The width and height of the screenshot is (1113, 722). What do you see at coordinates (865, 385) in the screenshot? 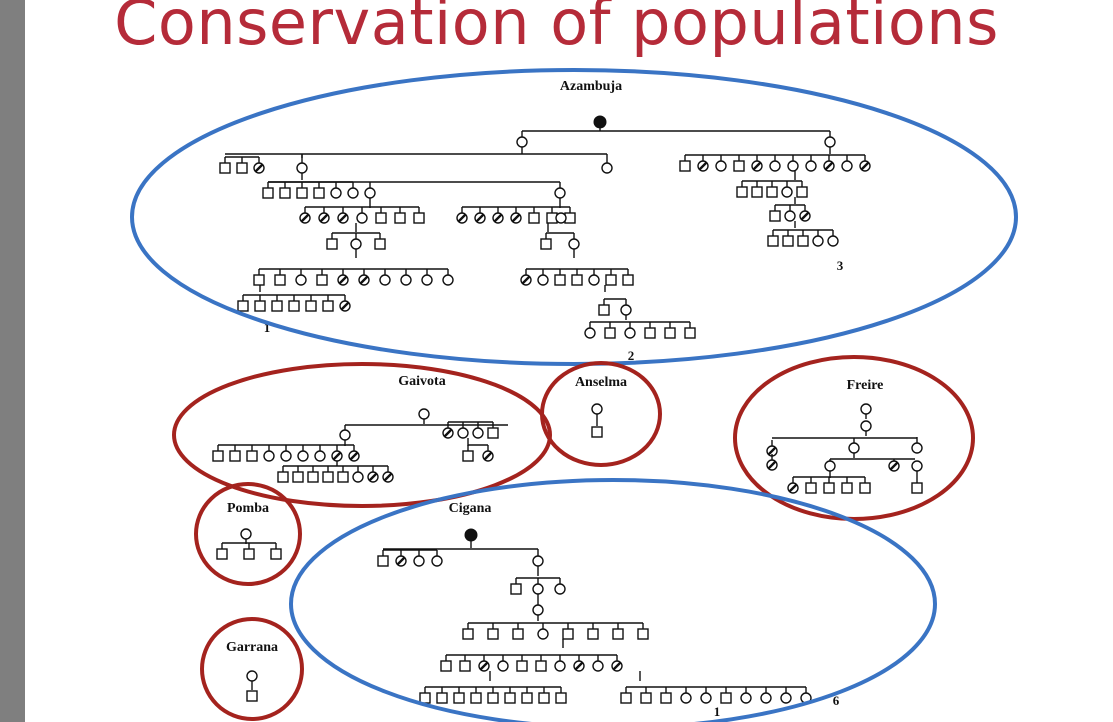
I see `label-freire: Freire` at bounding box center [865, 385].